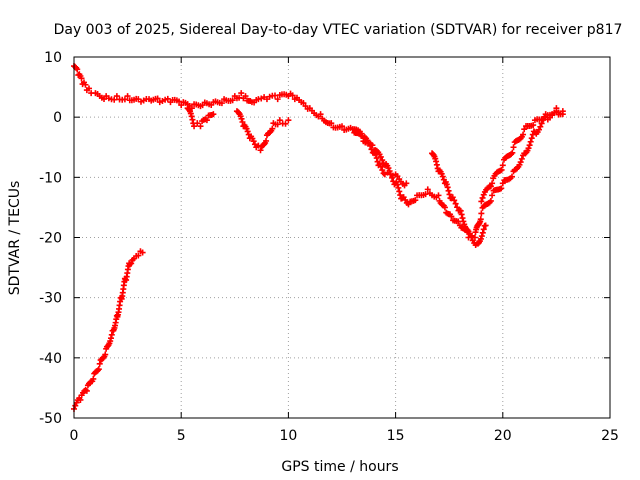 This screenshot has height=480, width=640. I want to click on y-tick-label: -20, so click(50, 239).